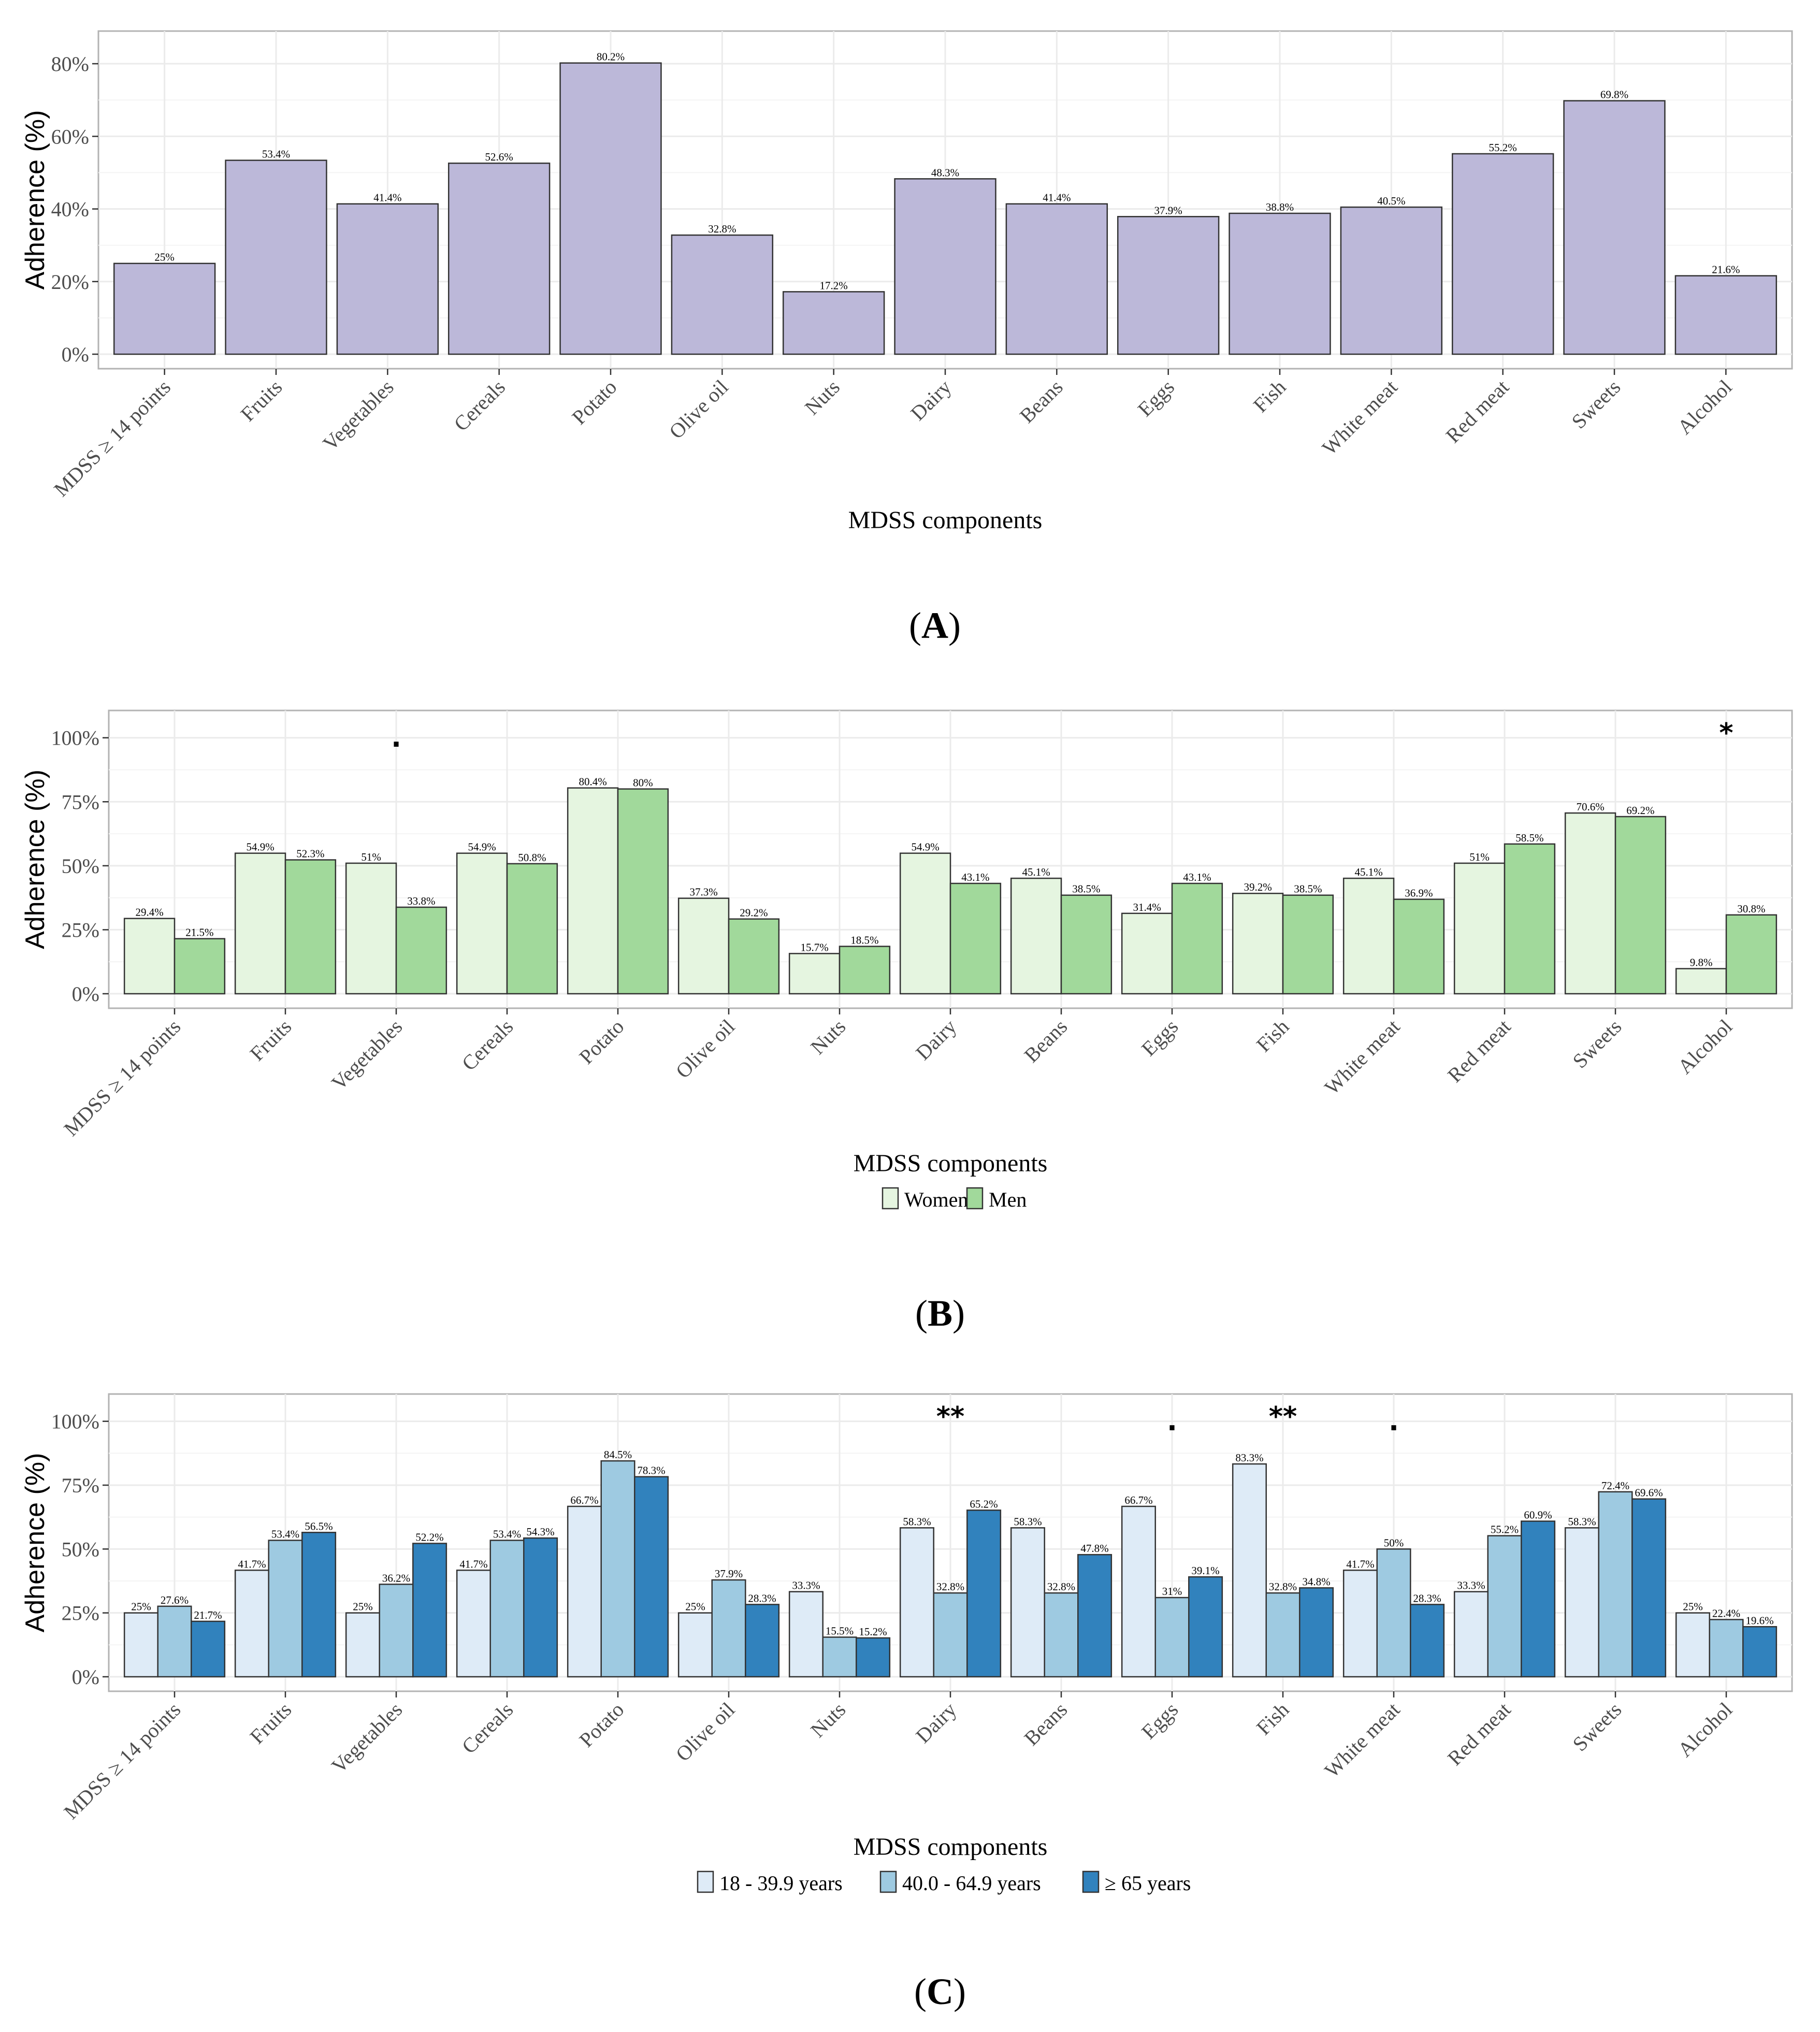 The image size is (1820, 2032). I want to click on bar-ge-65-years-potato, so click(651, 1577).